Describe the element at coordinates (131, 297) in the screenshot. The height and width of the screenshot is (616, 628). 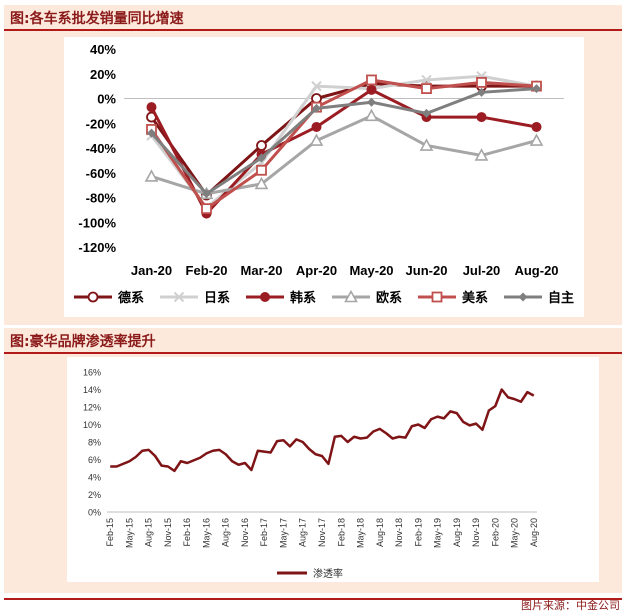
I see `legend-label: 德系` at that location.